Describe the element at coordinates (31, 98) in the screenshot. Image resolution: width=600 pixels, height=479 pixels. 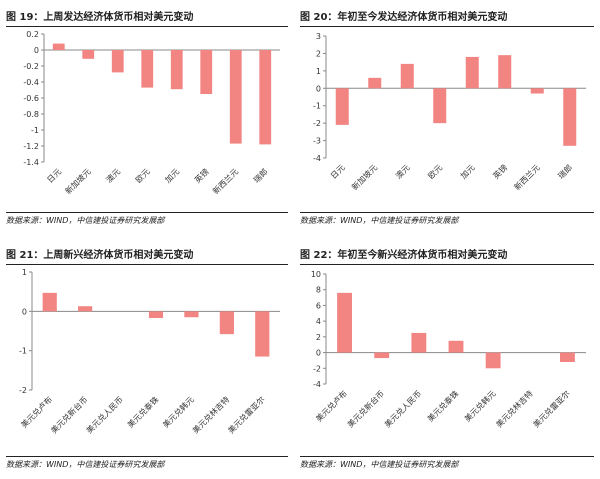
I see `y-tick-label: -0.6` at that location.